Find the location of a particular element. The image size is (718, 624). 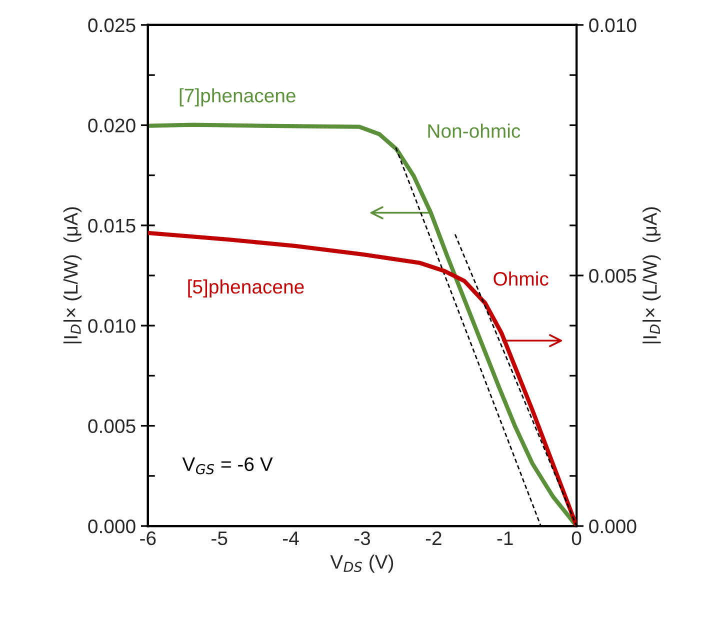

y-axis-title: |I$_{D}$|× (L/W) (μA) is located at coordinates (72, 275).